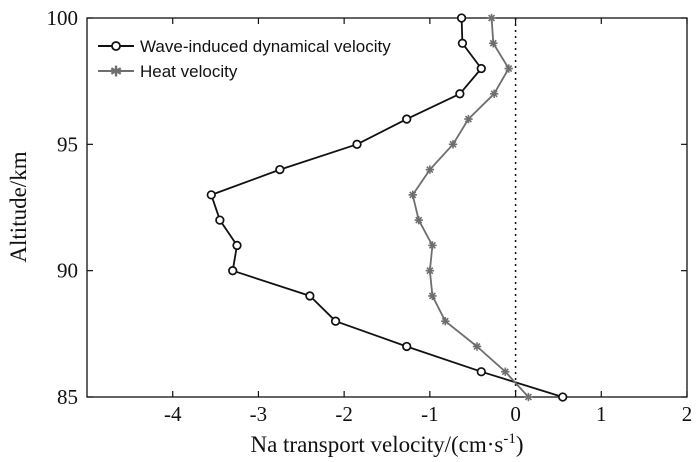 This screenshot has width=700, height=462. Describe the element at coordinates (509, 439) in the screenshot. I see `x-axis-title-superscript: -1` at that location.